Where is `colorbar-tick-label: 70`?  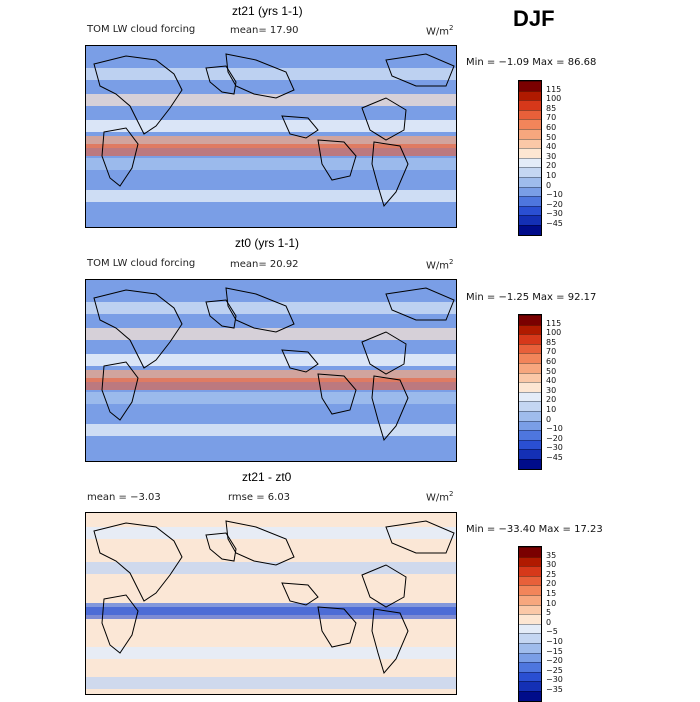
colorbar-tick-label: 70 is located at coordinates (551, 352).